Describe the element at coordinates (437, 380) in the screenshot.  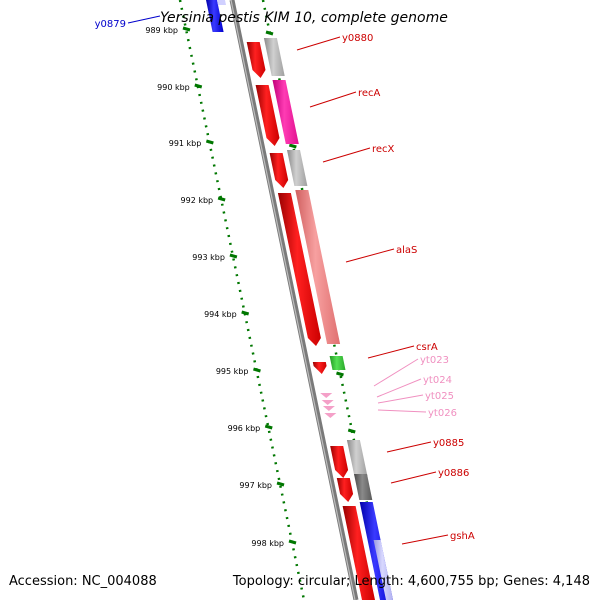
I see `gene-label-yt024: yt024` at that location.